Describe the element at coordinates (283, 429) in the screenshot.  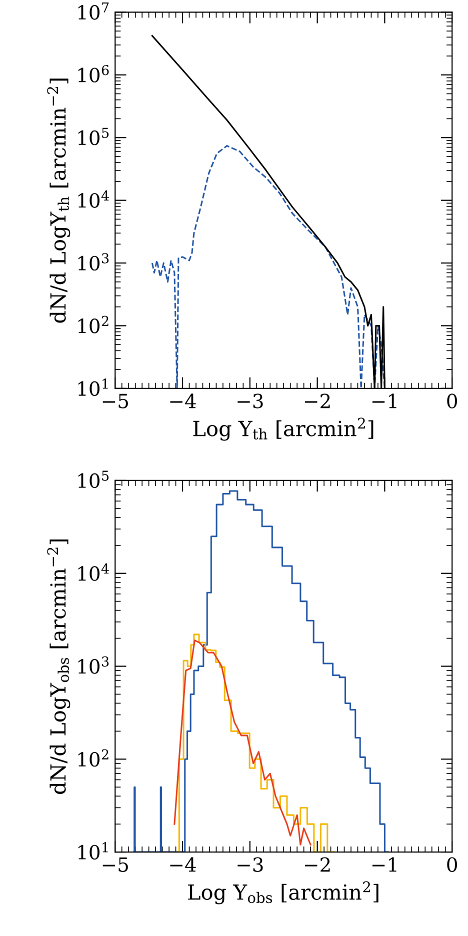
I see `x-axis-title: Log Y$_{th}$ [arcmin$^{2}$]` at that location.